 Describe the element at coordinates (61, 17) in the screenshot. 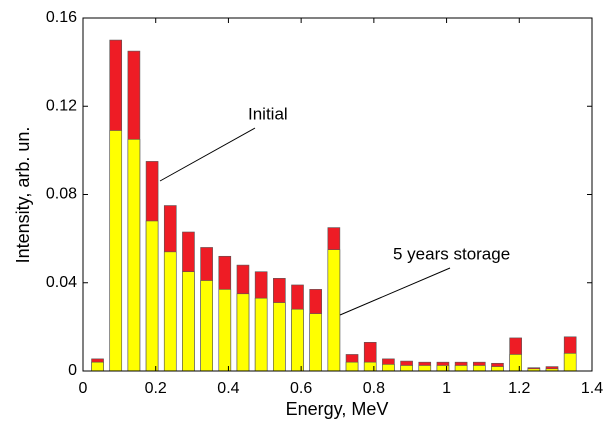

I see `y-tick-label: 0.16` at that location.